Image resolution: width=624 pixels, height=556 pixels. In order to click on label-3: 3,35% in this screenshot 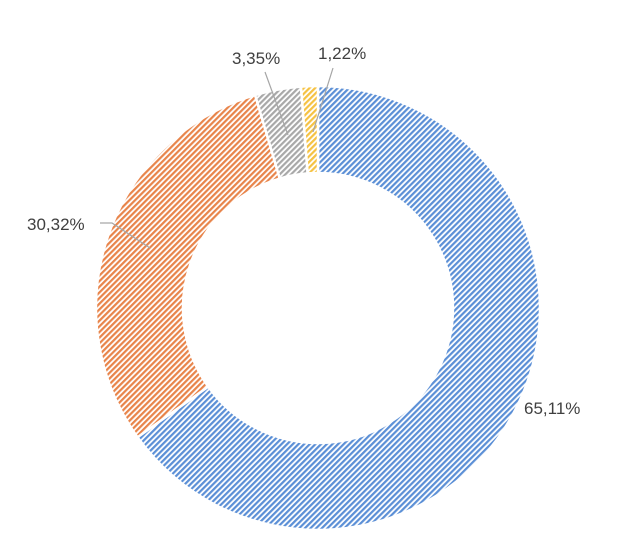, I will do `click(256, 58)`.